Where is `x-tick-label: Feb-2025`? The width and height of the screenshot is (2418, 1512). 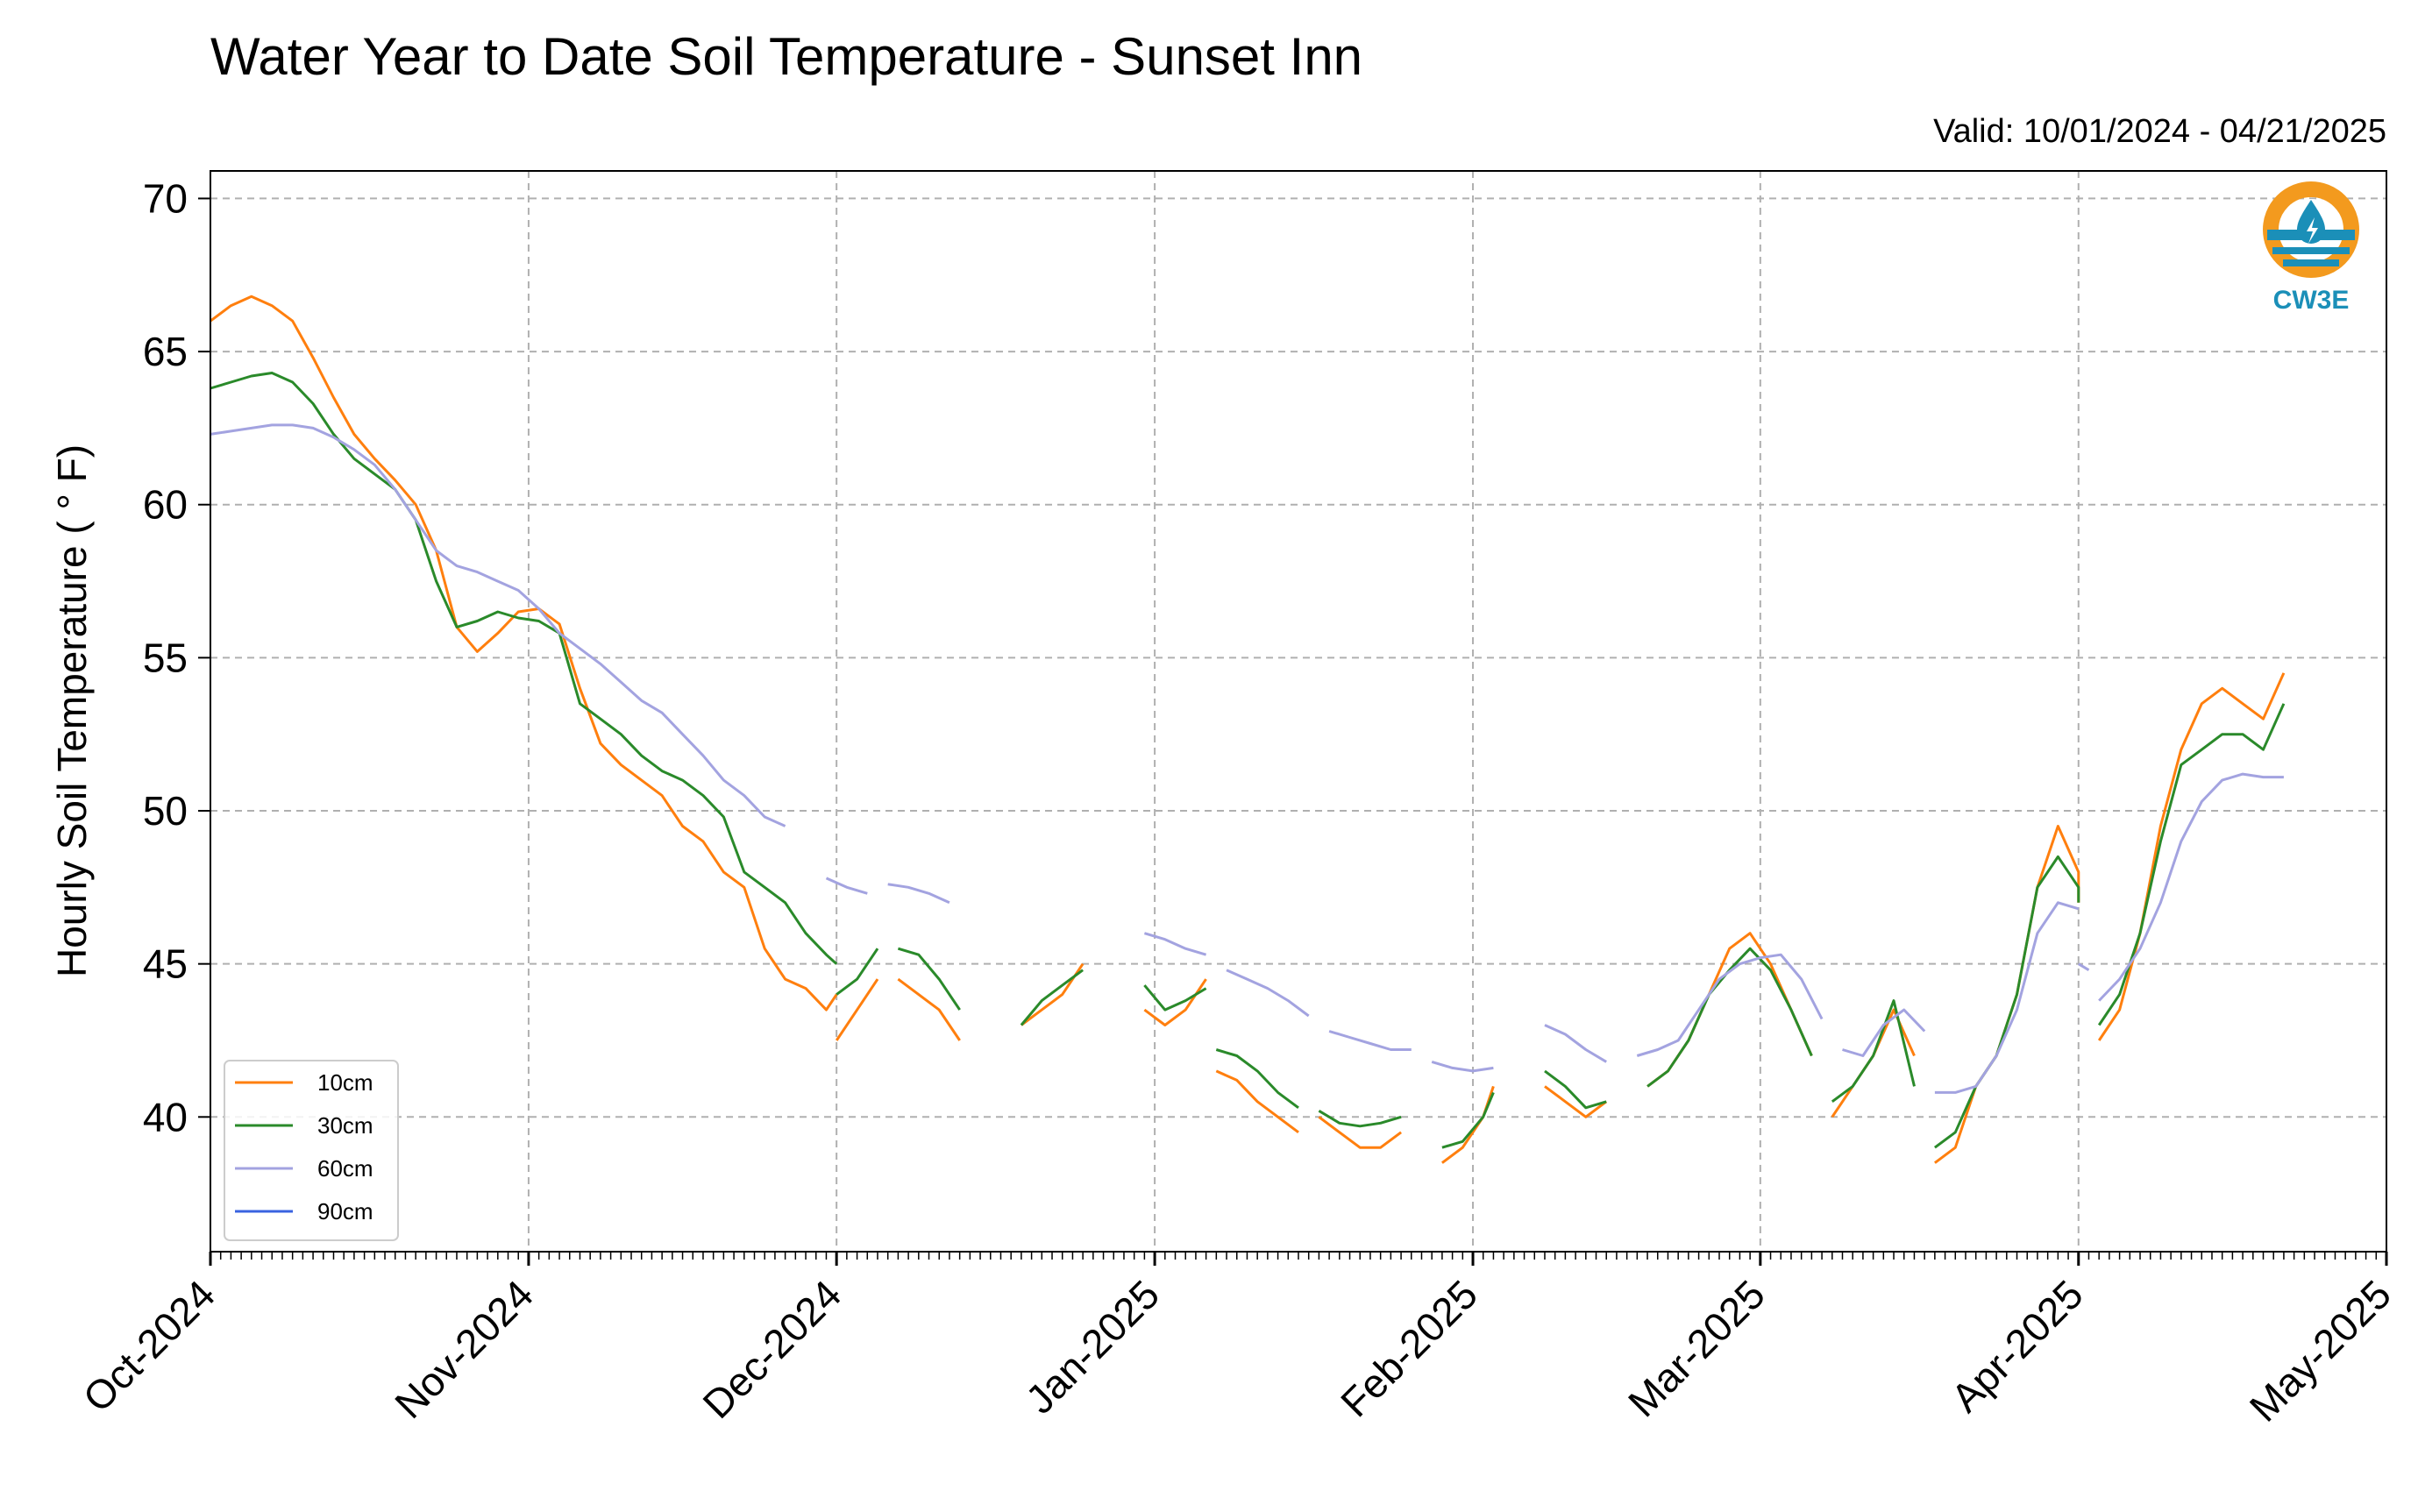
x-tick-label: Feb-2025 is located at coordinates (1409, 1348).